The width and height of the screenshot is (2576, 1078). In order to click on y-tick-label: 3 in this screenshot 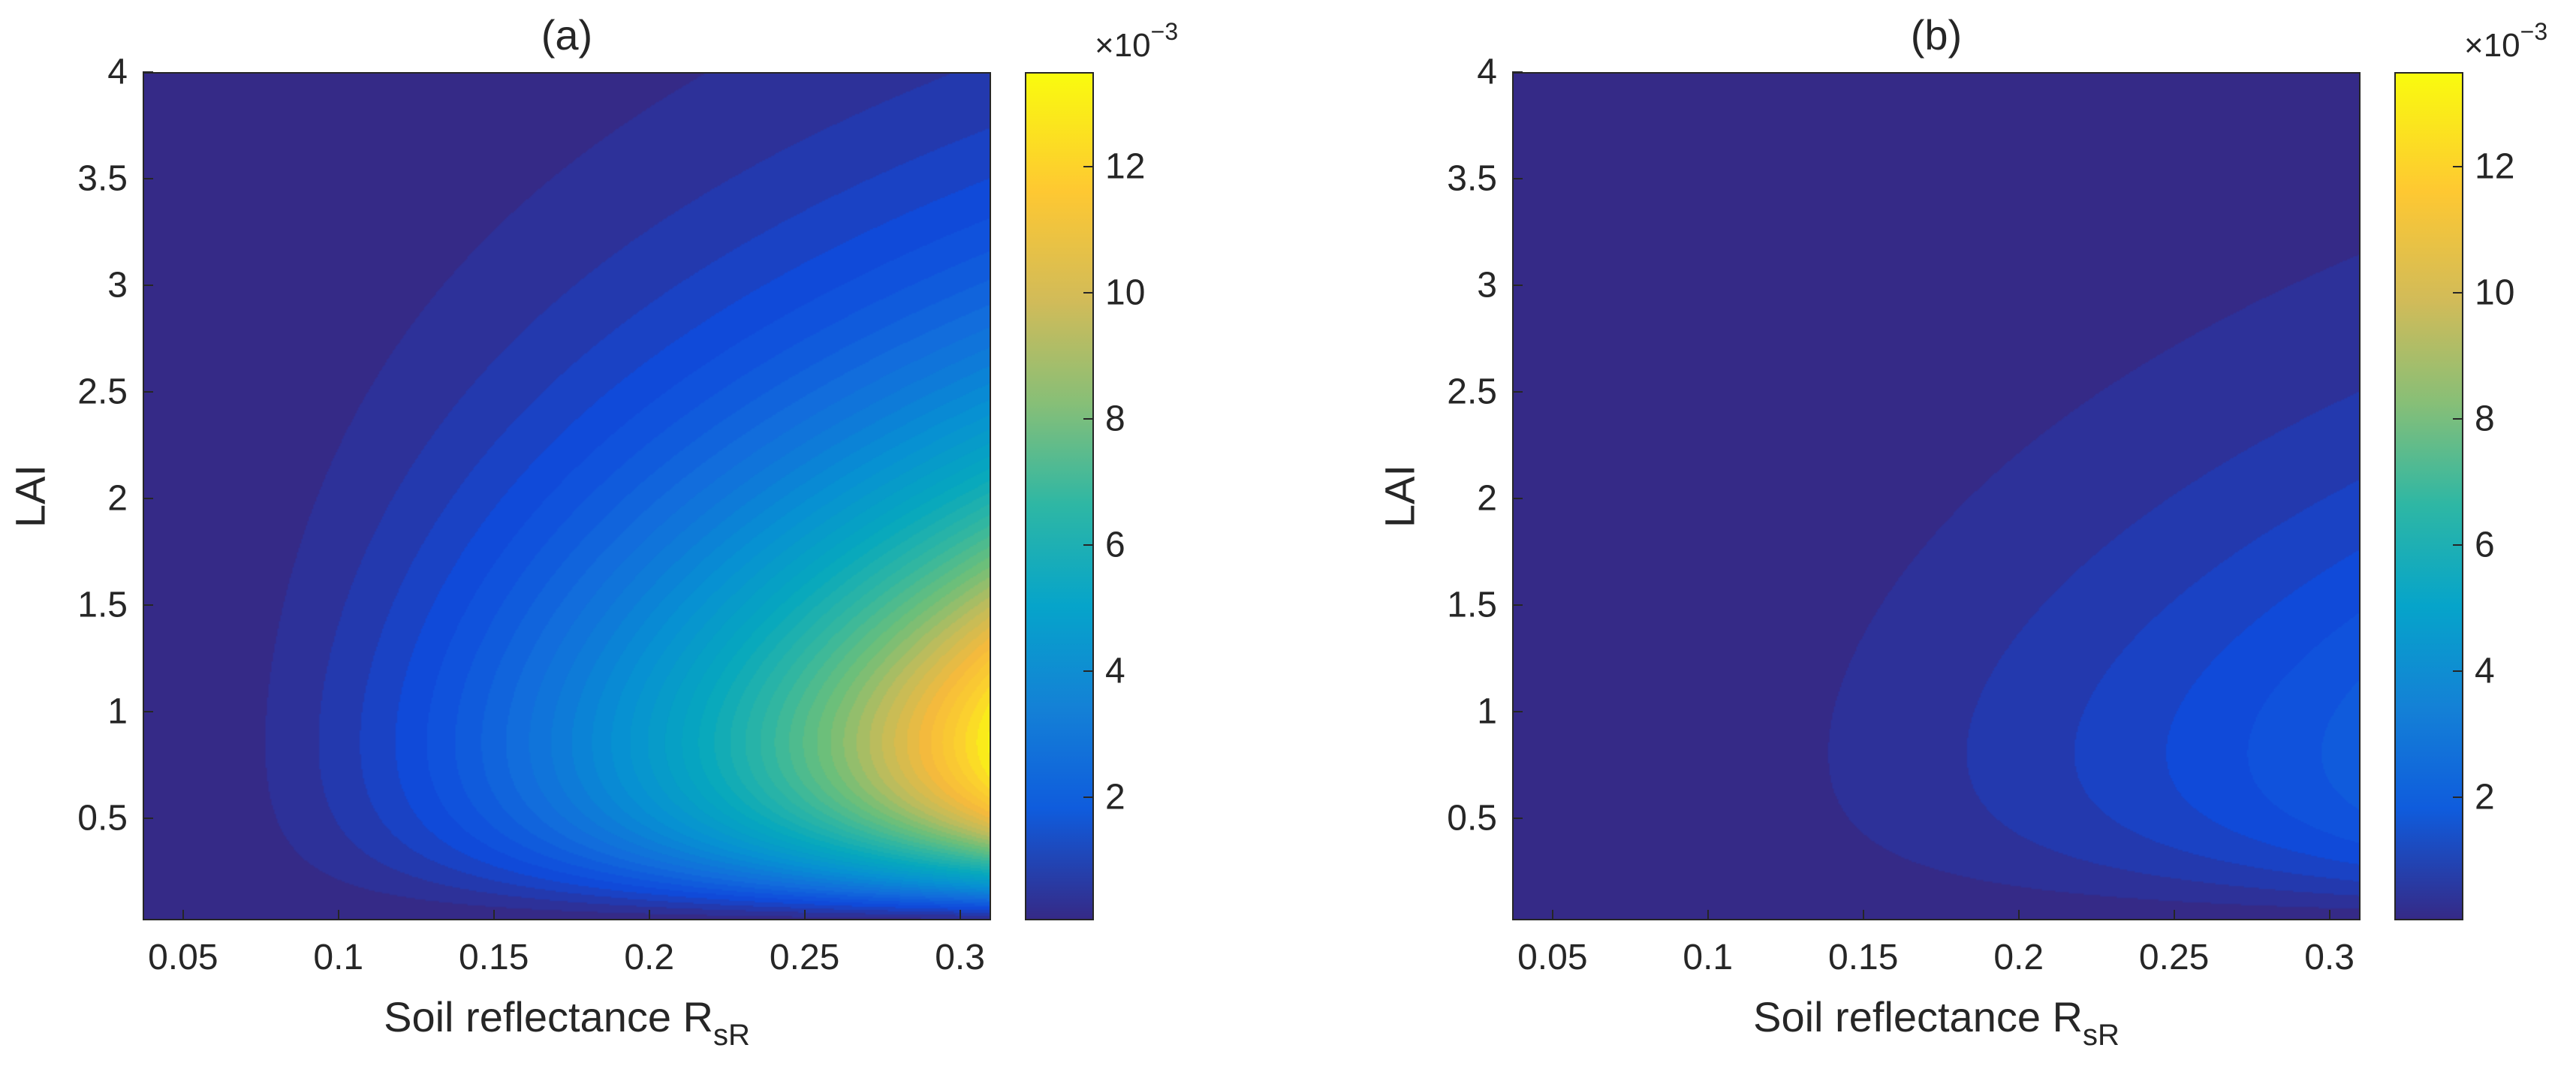, I will do `click(117, 285)`.